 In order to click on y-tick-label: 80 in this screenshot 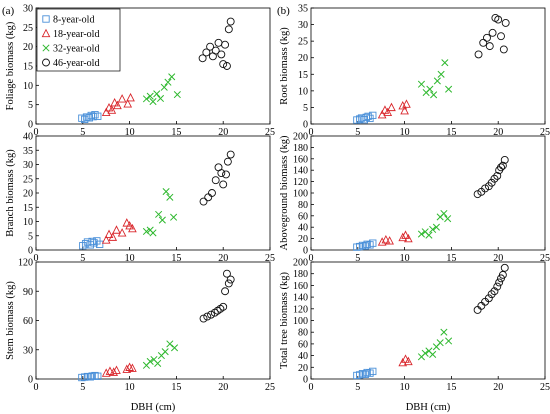, I will do `click(303, 333)`.